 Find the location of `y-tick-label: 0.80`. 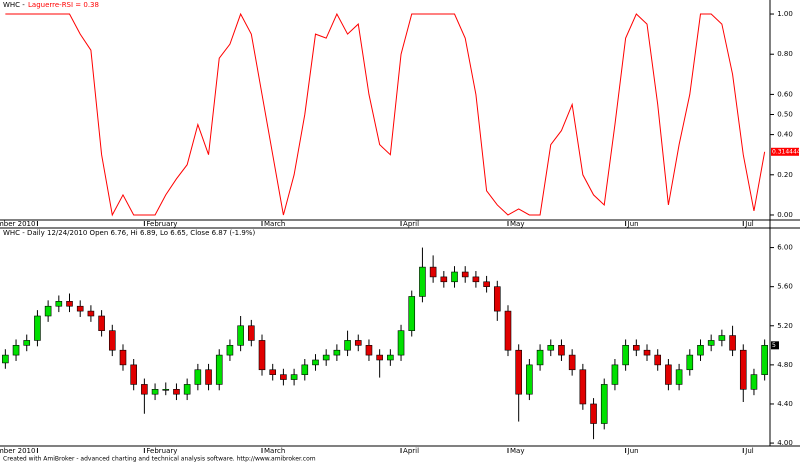

y-tick-label: 0.80 is located at coordinates (785, 54).